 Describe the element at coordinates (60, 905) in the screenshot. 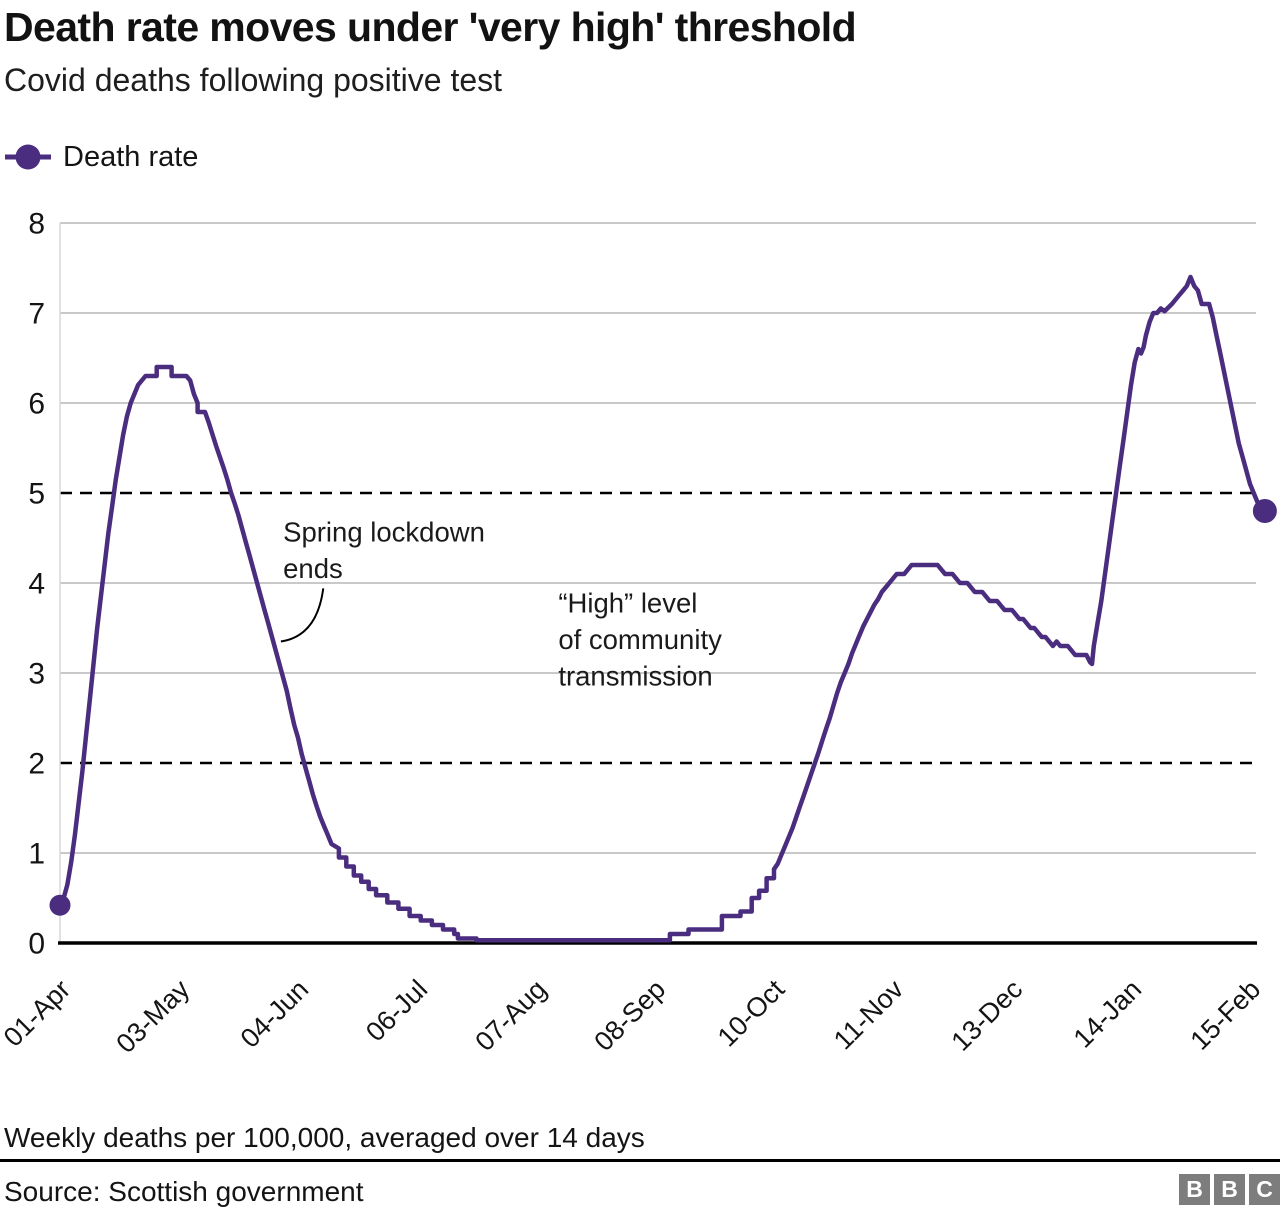

I see `data-point-start` at that location.